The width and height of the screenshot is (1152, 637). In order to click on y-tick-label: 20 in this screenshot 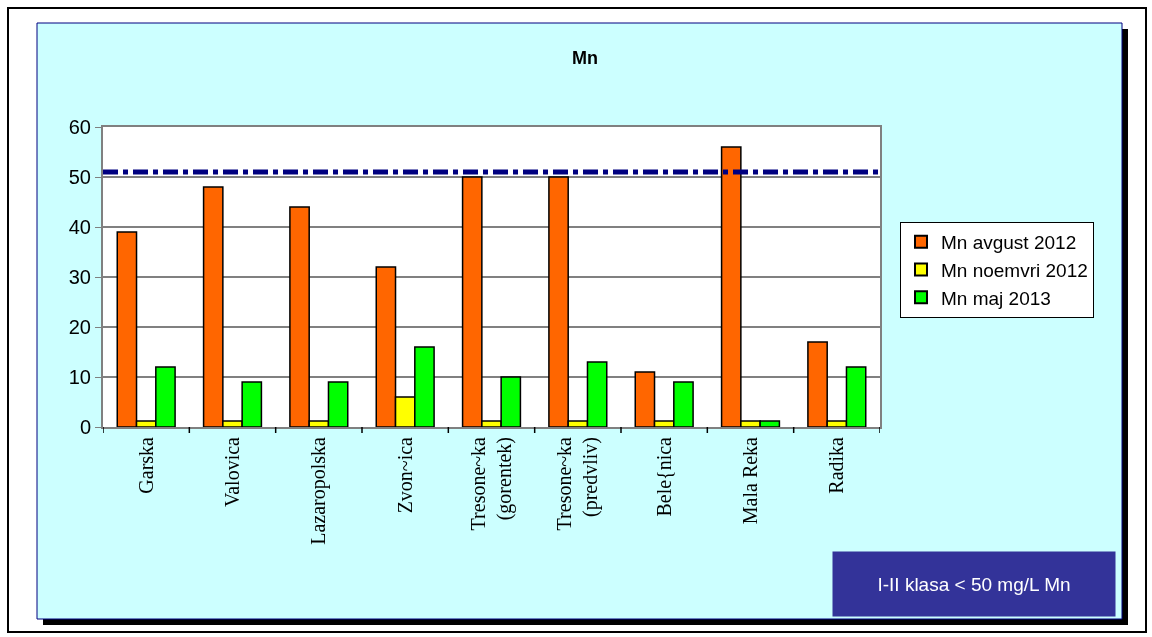, I will do `click(79, 327)`.